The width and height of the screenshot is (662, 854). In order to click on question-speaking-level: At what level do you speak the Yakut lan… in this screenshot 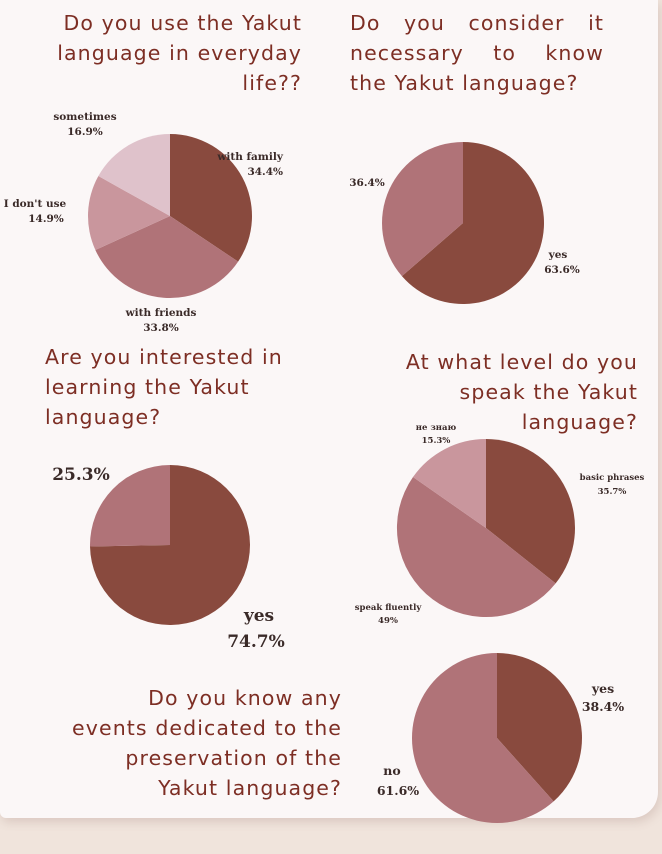, I will do `click(521, 392)`.